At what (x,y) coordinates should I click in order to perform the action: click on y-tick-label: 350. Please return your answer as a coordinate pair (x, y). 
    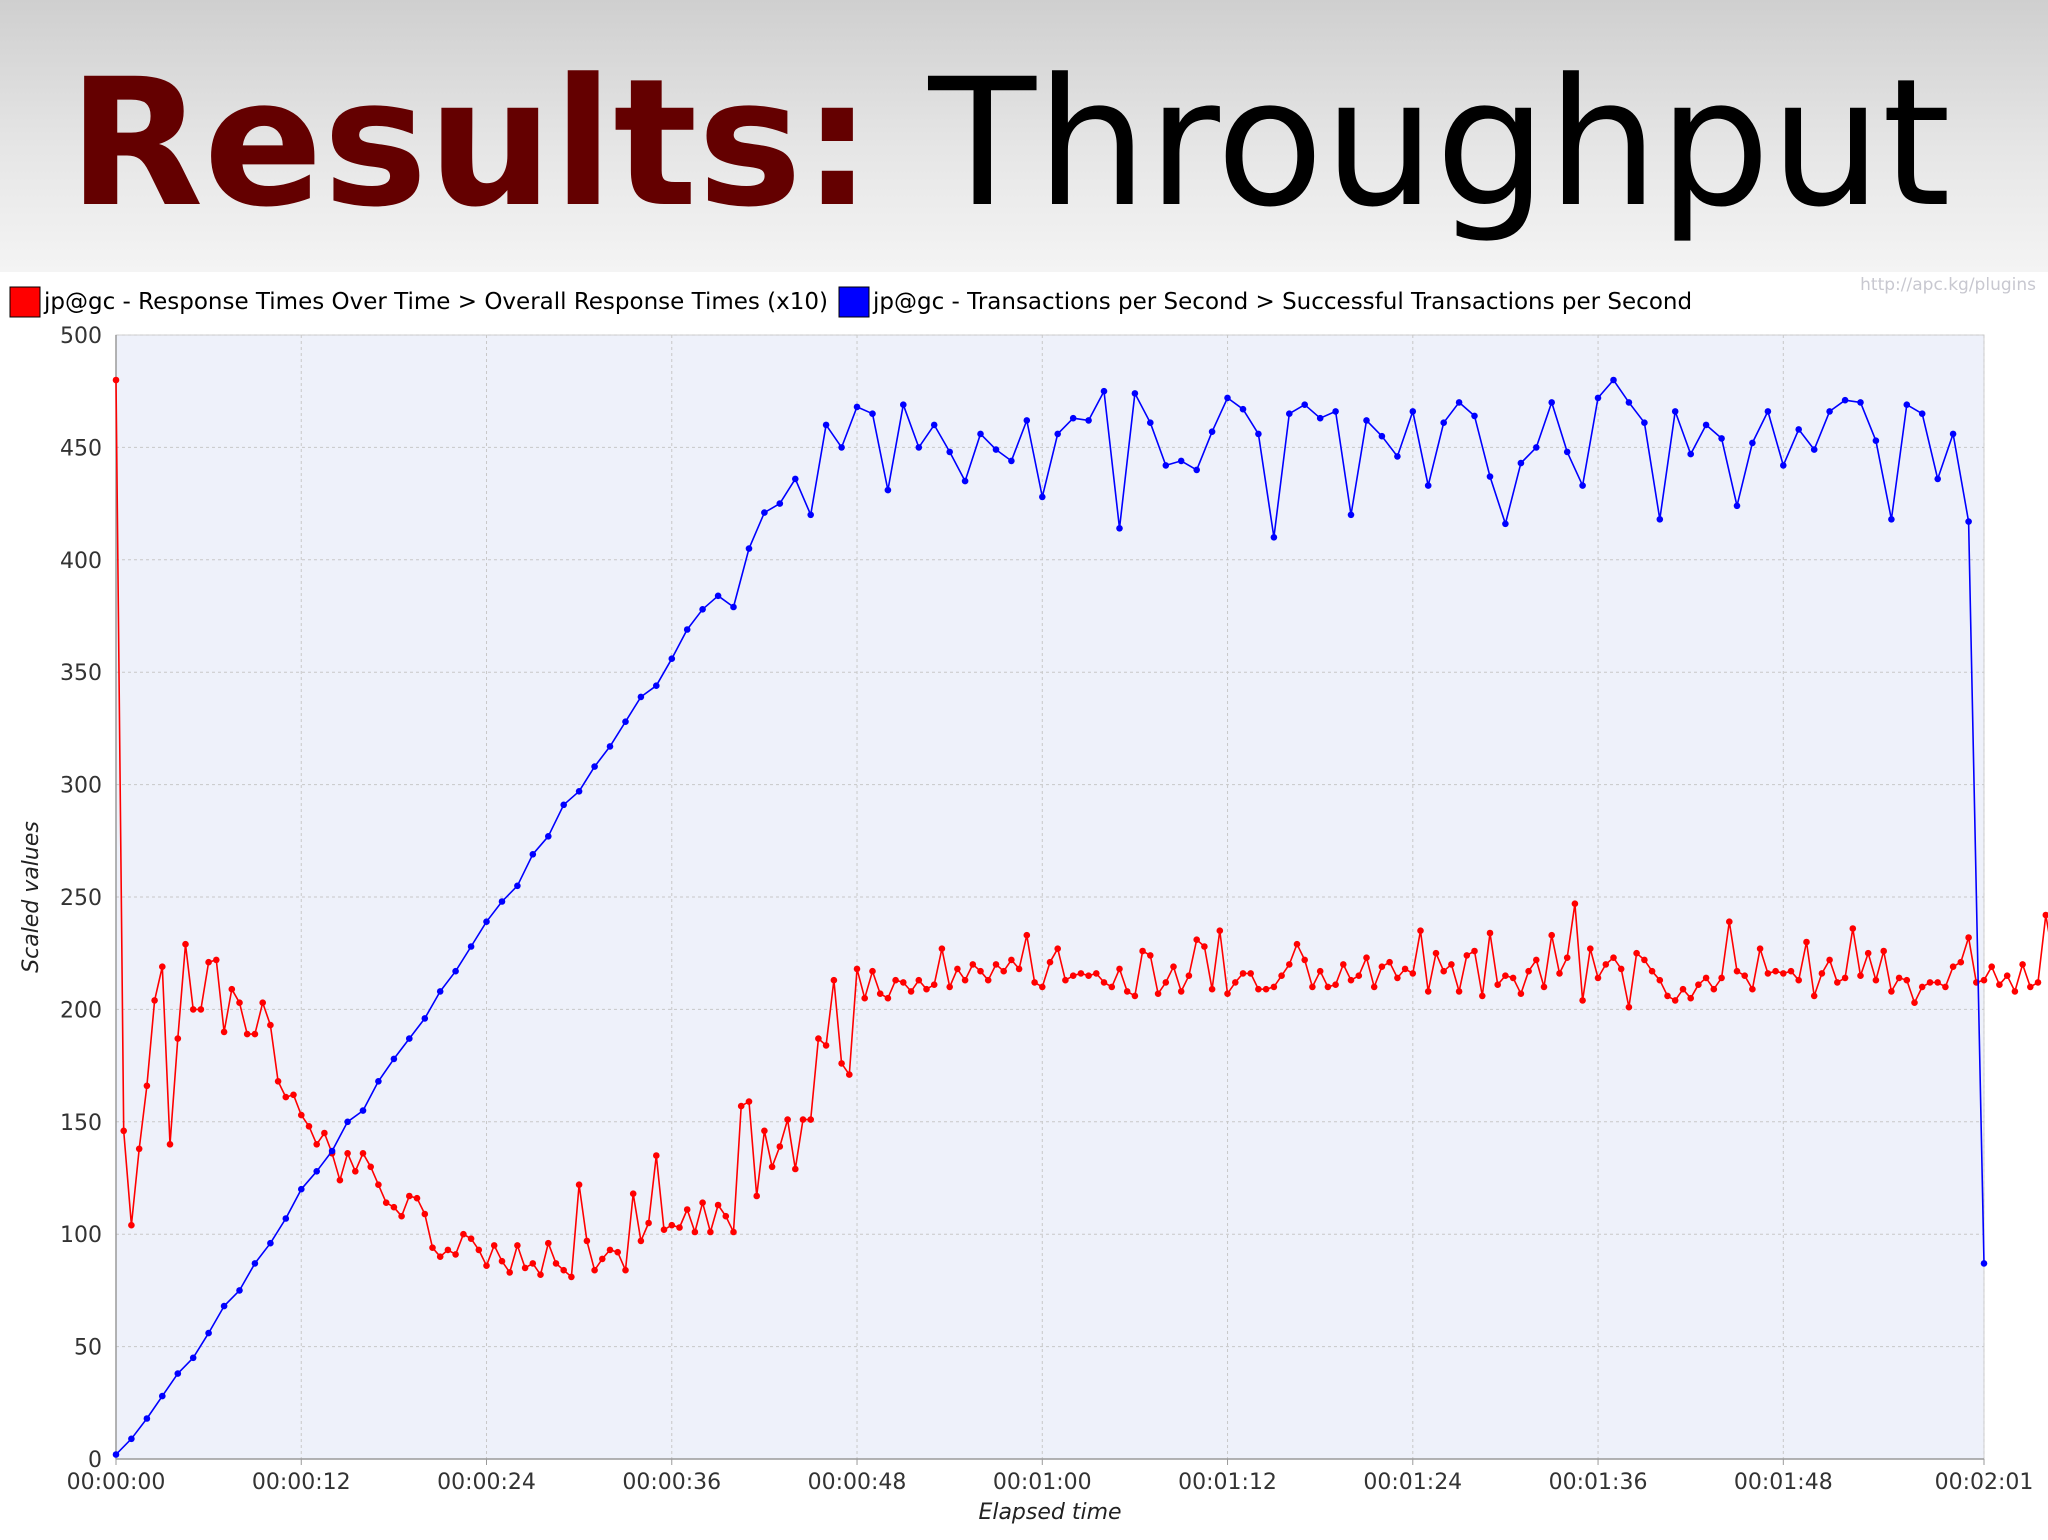
    Looking at the image, I should click on (81, 673).